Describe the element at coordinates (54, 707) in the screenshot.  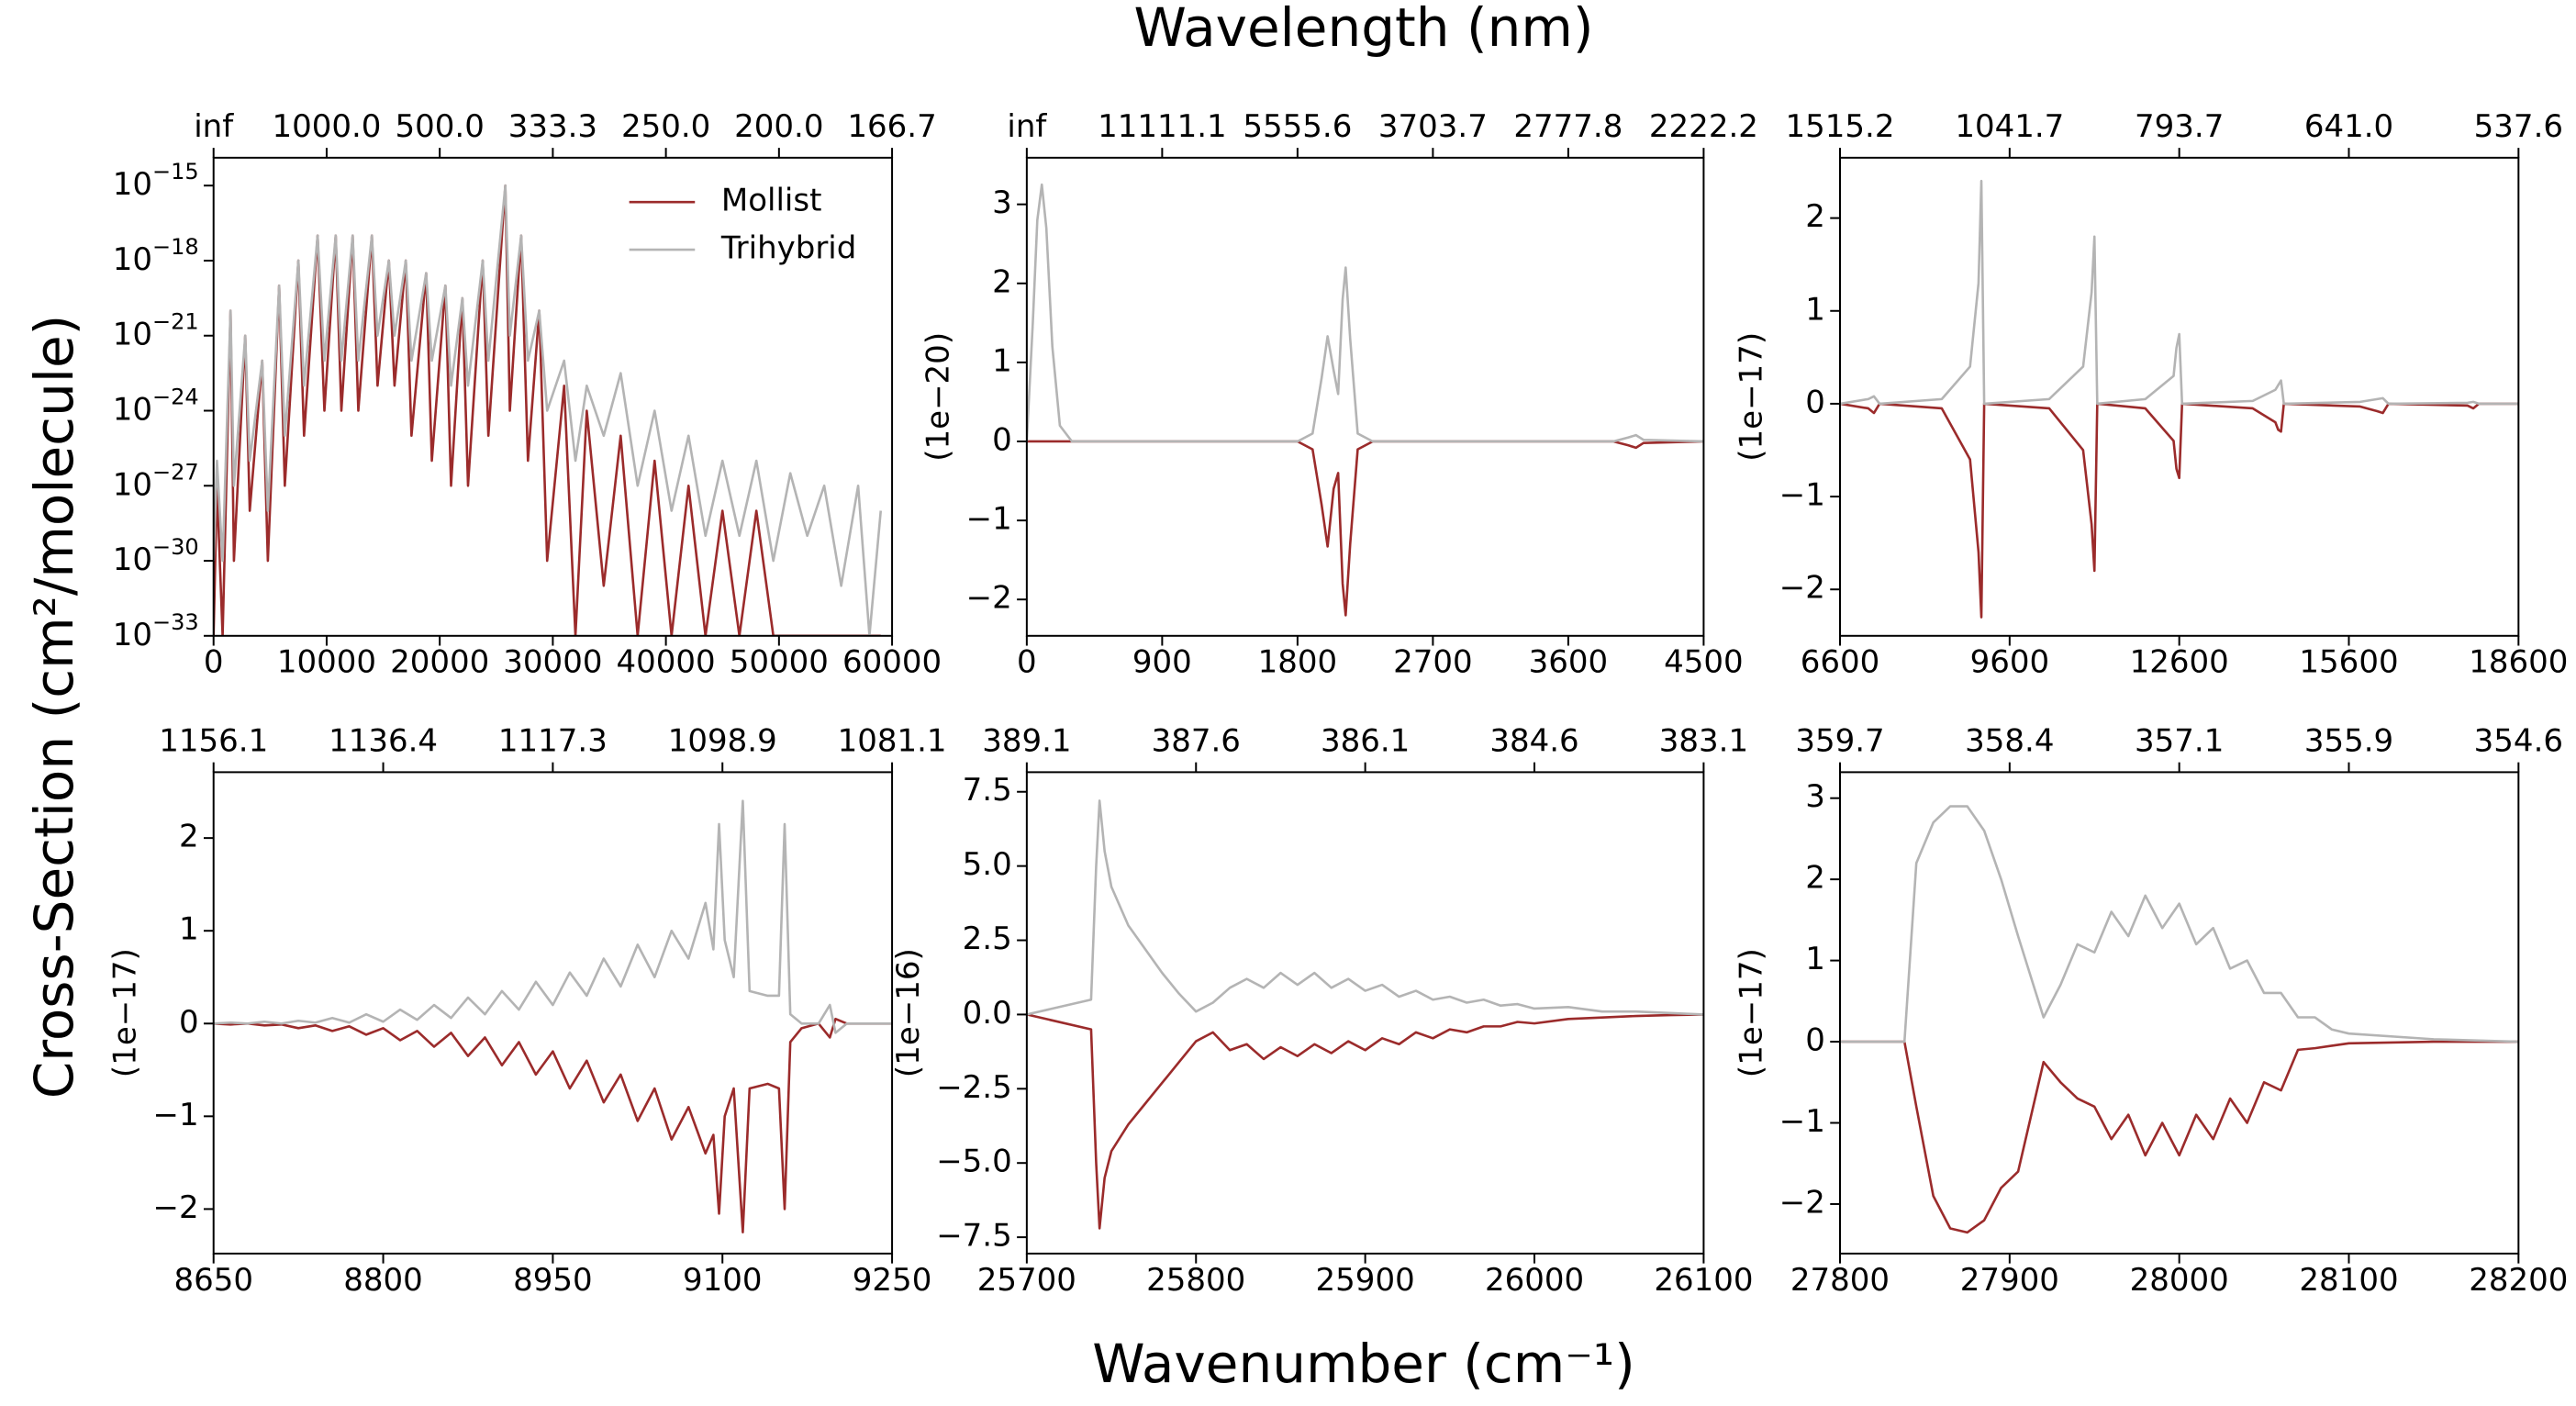
I see `y-axis-title: Cross-Section (cm²/molecule)` at that location.